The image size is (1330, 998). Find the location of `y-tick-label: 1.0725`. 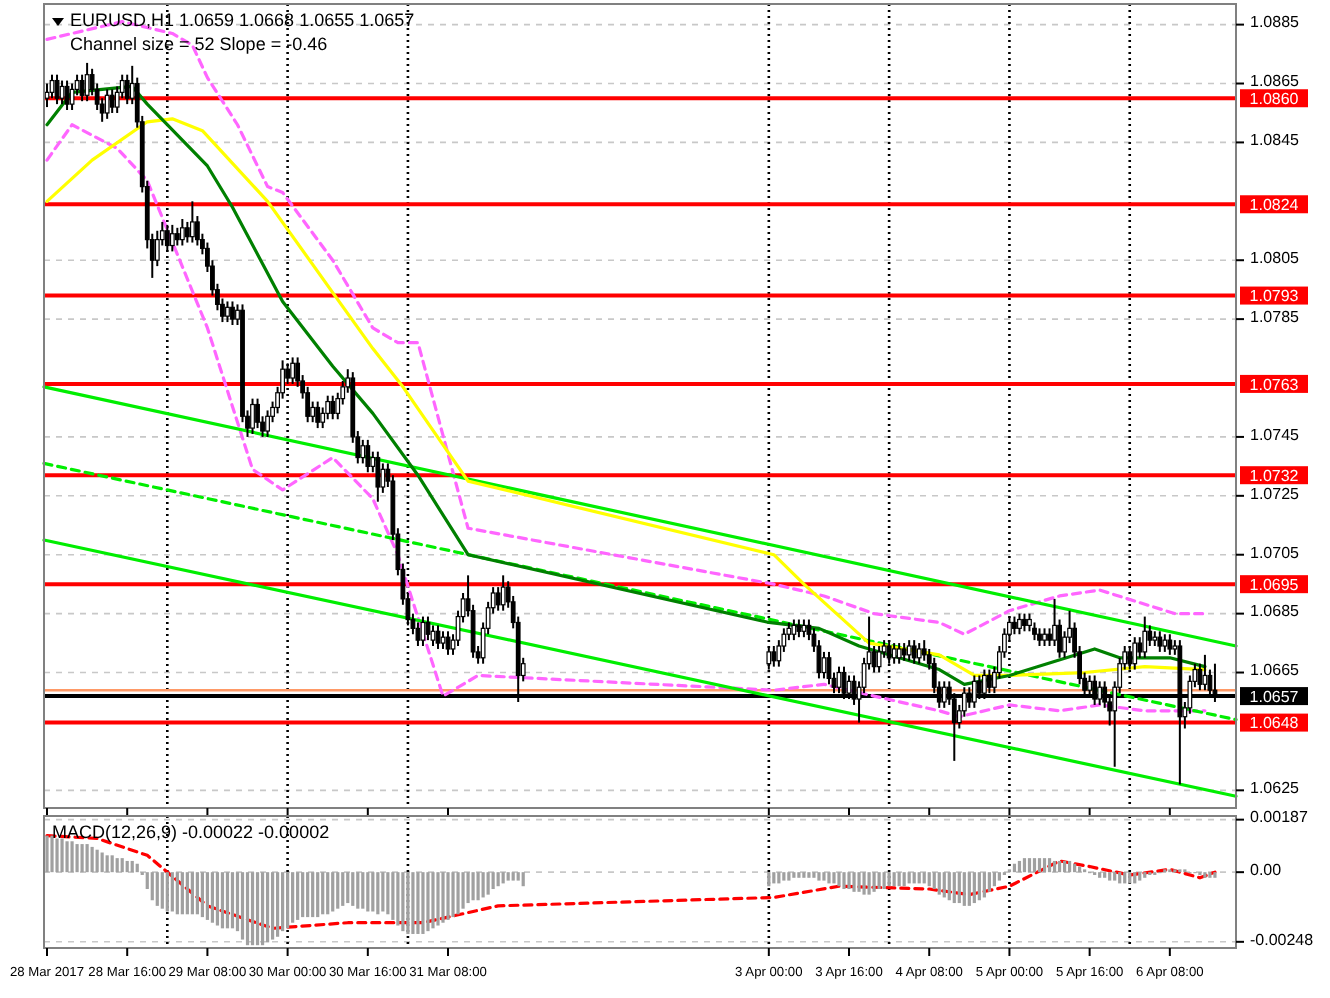

y-tick-label: 1.0725 is located at coordinates (1275, 493).